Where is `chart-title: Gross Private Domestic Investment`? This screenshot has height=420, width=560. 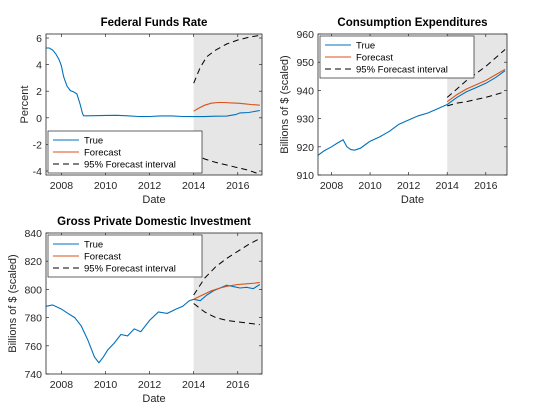
chart-title: Gross Private Domestic Investment is located at coordinates (154, 222).